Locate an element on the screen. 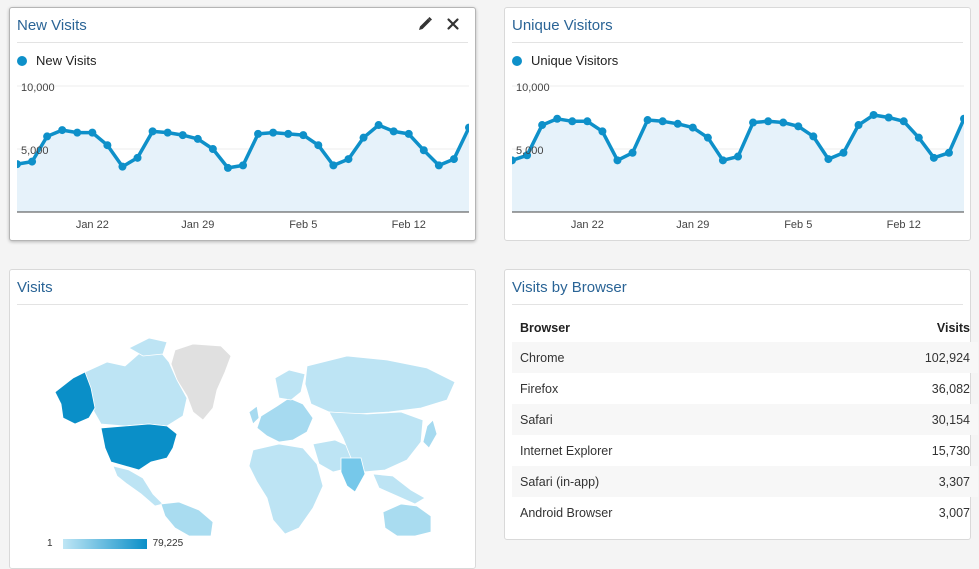 The image size is (979, 569). column-header-visits: Visits is located at coordinates (953, 328).